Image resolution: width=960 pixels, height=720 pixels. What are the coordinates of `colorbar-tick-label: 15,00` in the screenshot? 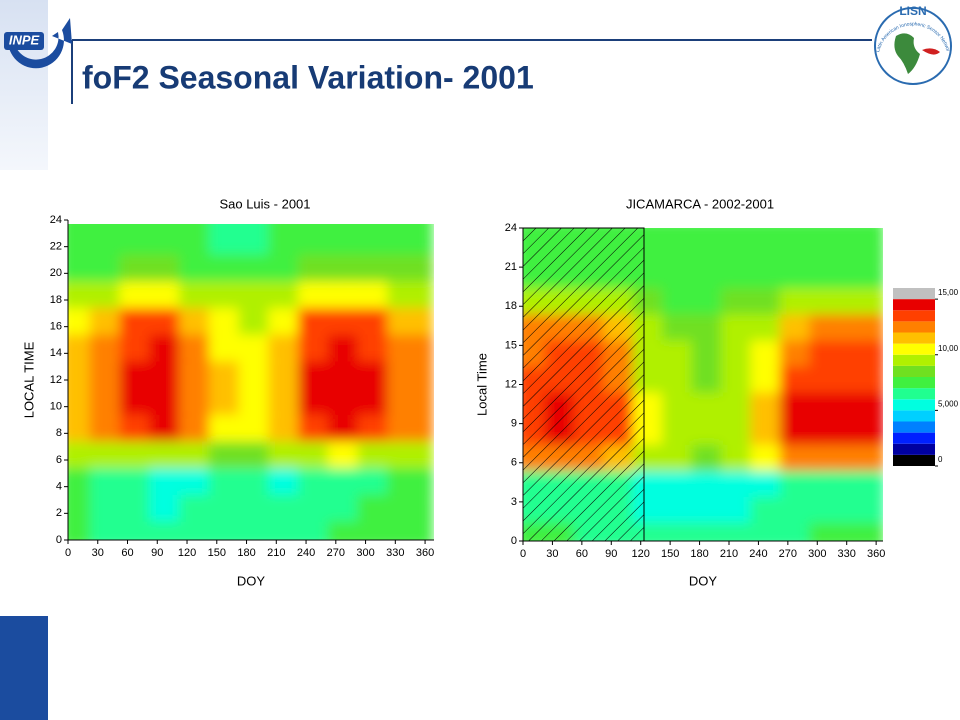 It's located at (948, 292).